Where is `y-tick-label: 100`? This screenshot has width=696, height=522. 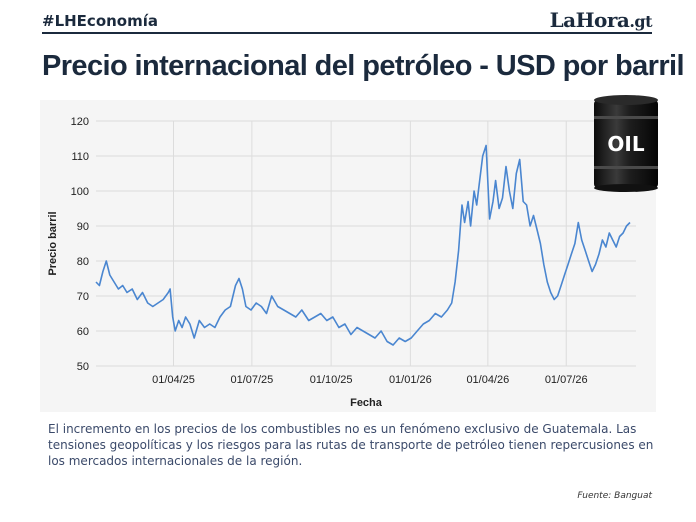
y-tick-label: 100 is located at coordinates (80, 192).